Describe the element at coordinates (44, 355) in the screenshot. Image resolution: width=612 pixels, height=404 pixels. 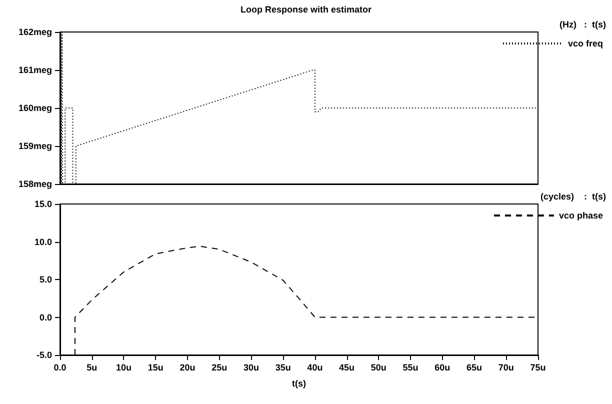
I see `y-tick-label: -5.0` at that location.